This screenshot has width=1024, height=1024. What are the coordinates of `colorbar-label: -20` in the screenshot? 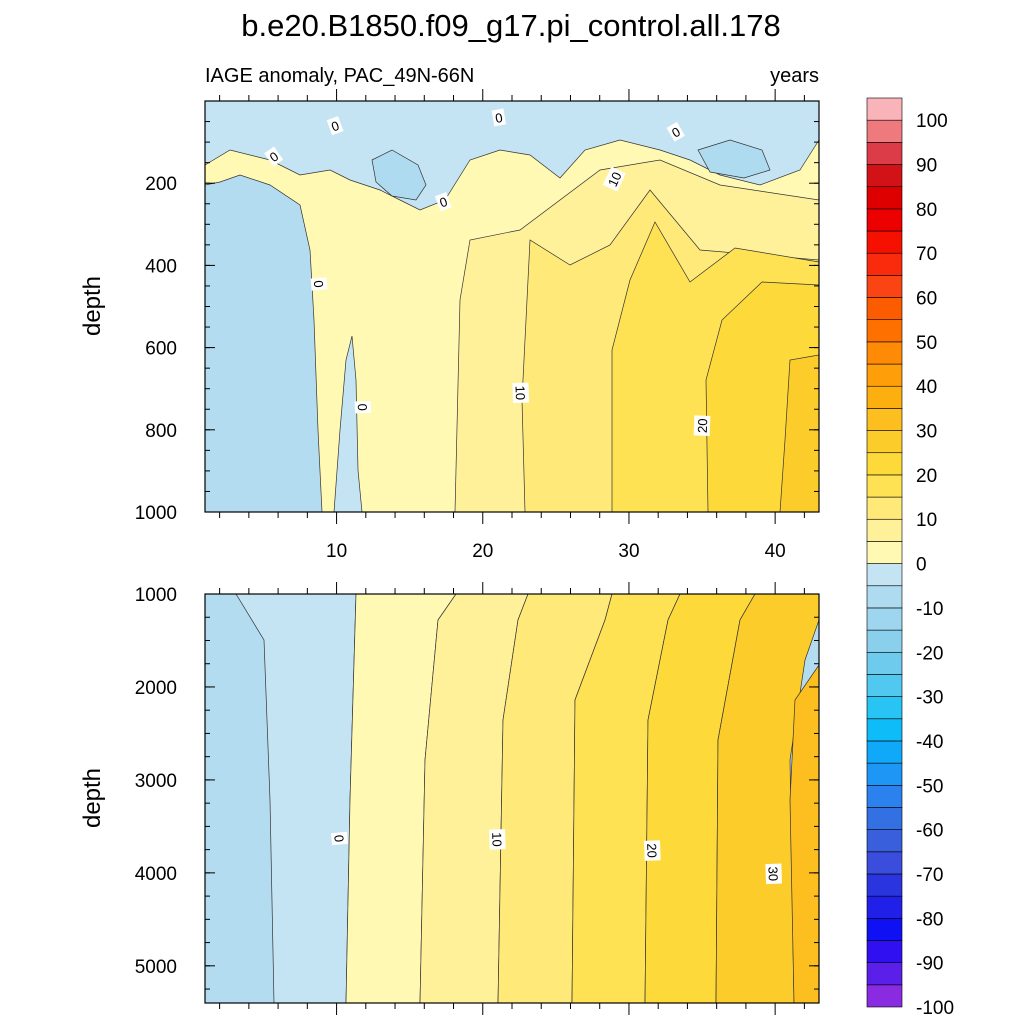 It's located at (929, 653).